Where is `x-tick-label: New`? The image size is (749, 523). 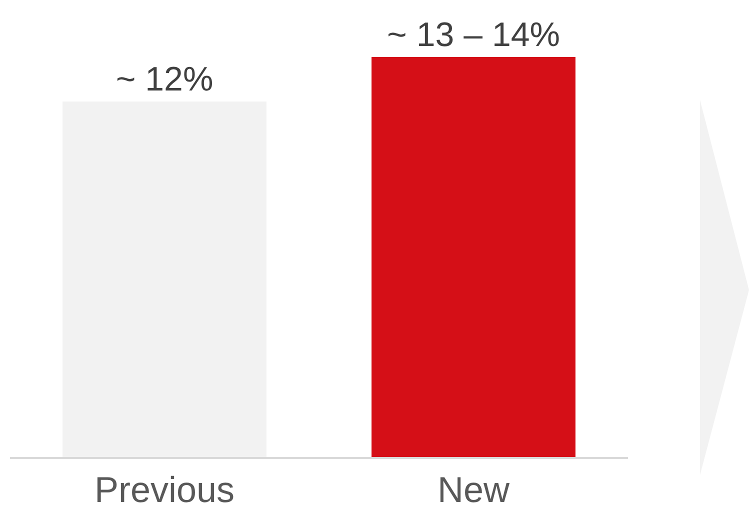
x-tick-label: New is located at coordinates (474, 489).